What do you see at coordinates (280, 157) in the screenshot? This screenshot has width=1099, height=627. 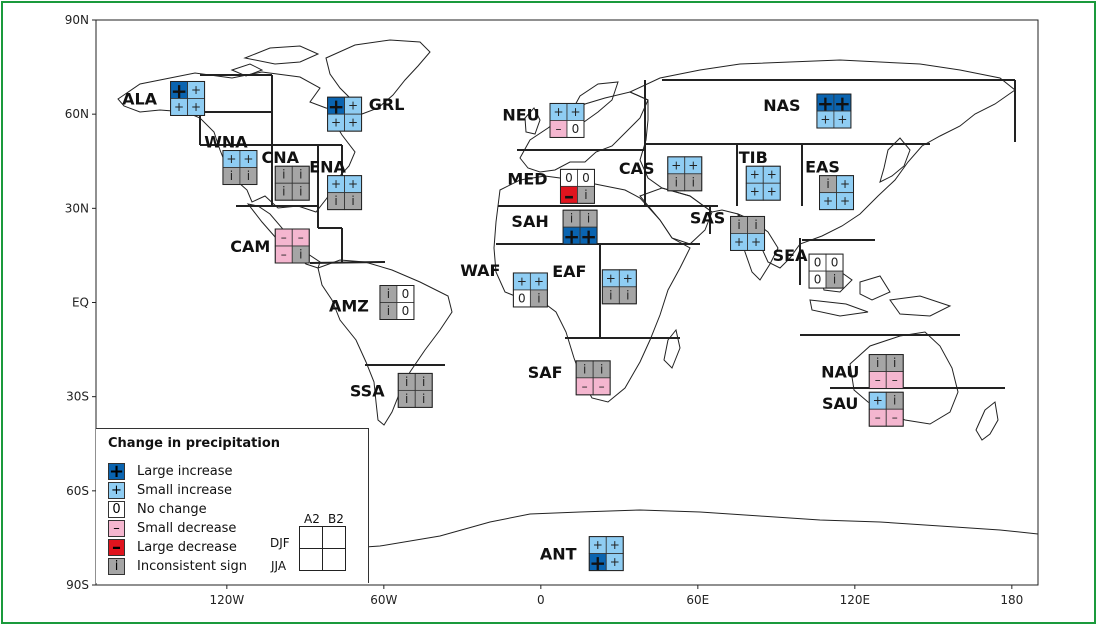 I see `region-label: CNA` at bounding box center [280, 157].